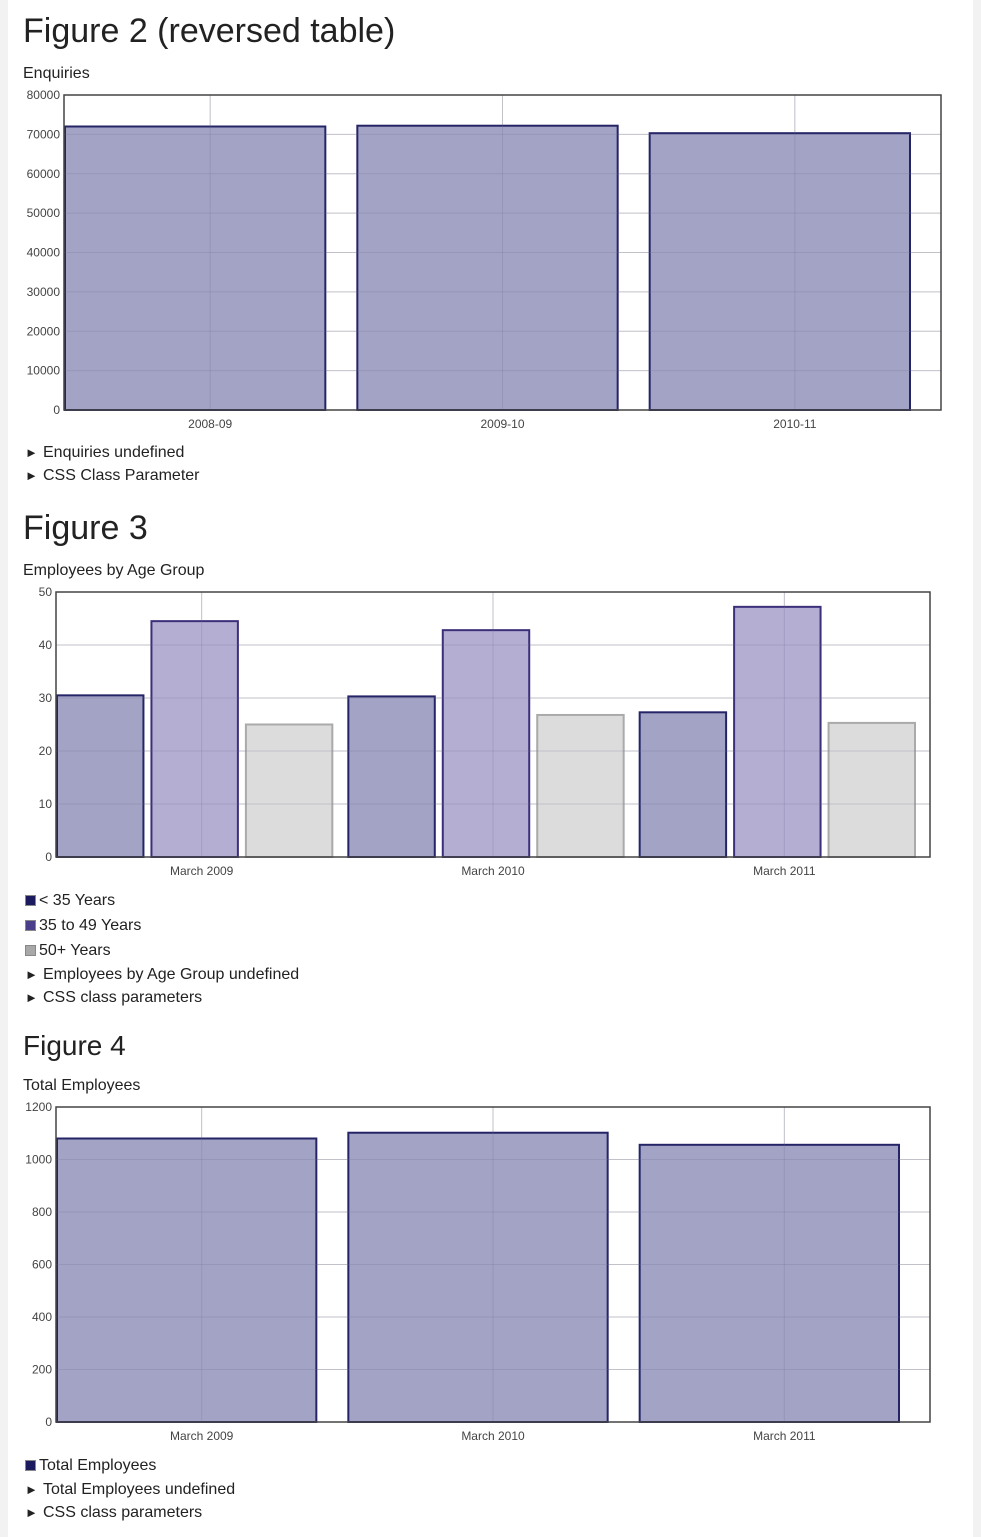  I want to click on toggle-enquiries-data: ► Enquiries undefined, so click(104, 452).